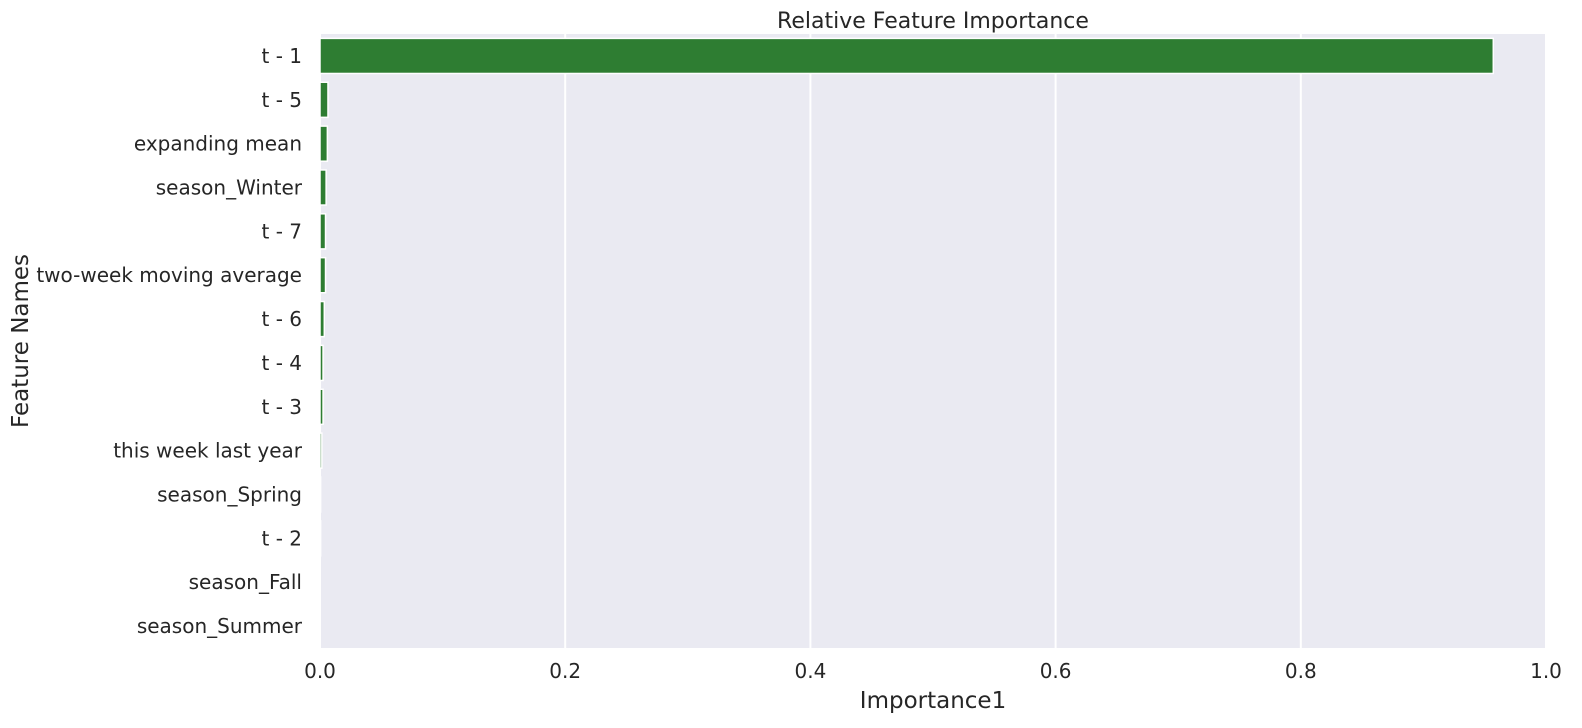 The height and width of the screenshot is (728, 1582). Describe the element at coordinates (810, 671) in the screenshot. I see `x-tick-label: 0.4` at that location.